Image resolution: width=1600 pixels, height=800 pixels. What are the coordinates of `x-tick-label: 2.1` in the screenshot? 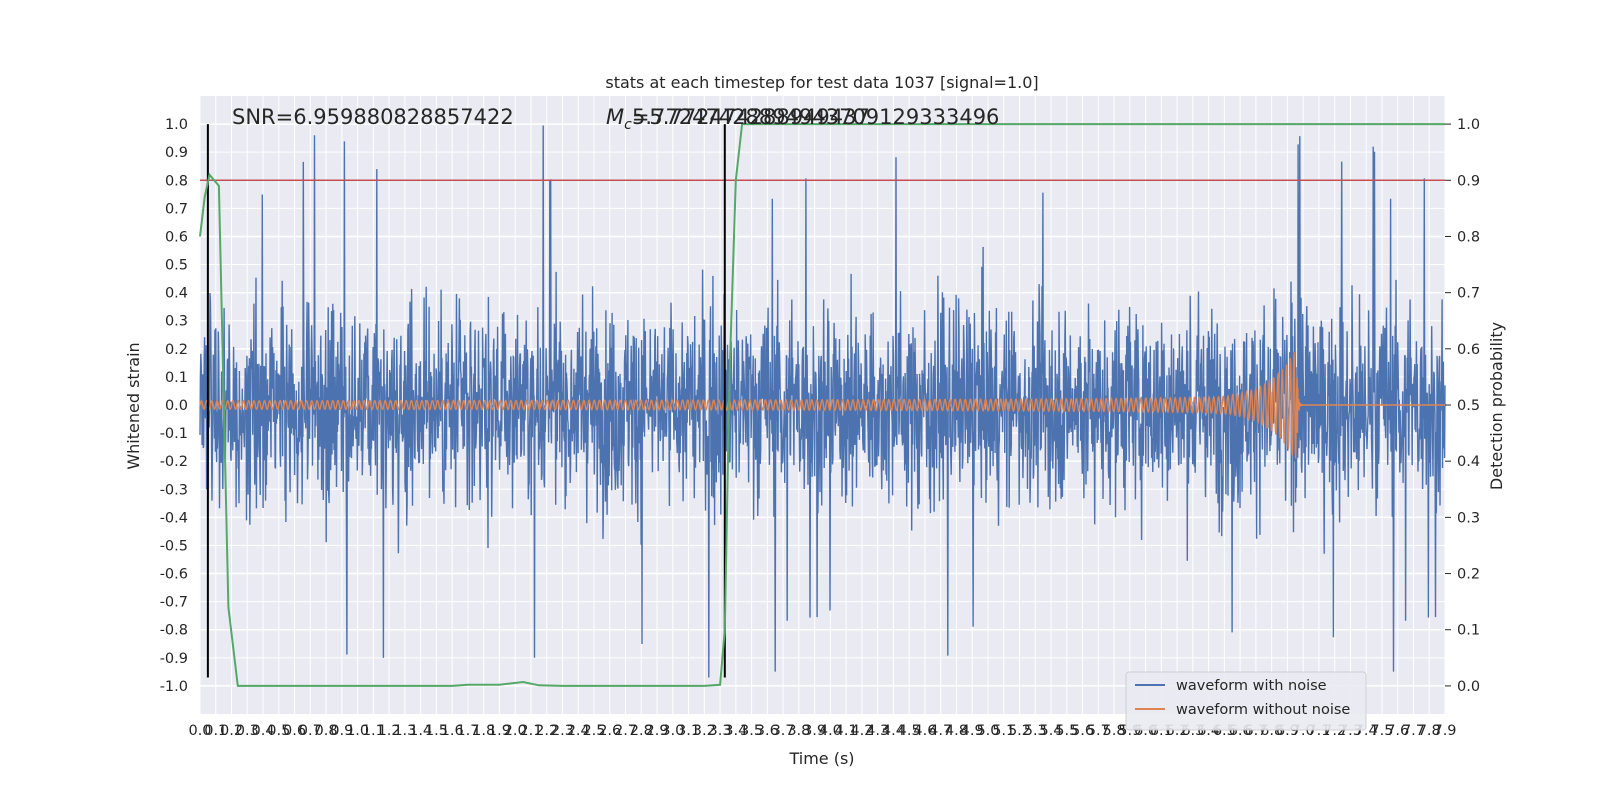 It's located at (530, 731).